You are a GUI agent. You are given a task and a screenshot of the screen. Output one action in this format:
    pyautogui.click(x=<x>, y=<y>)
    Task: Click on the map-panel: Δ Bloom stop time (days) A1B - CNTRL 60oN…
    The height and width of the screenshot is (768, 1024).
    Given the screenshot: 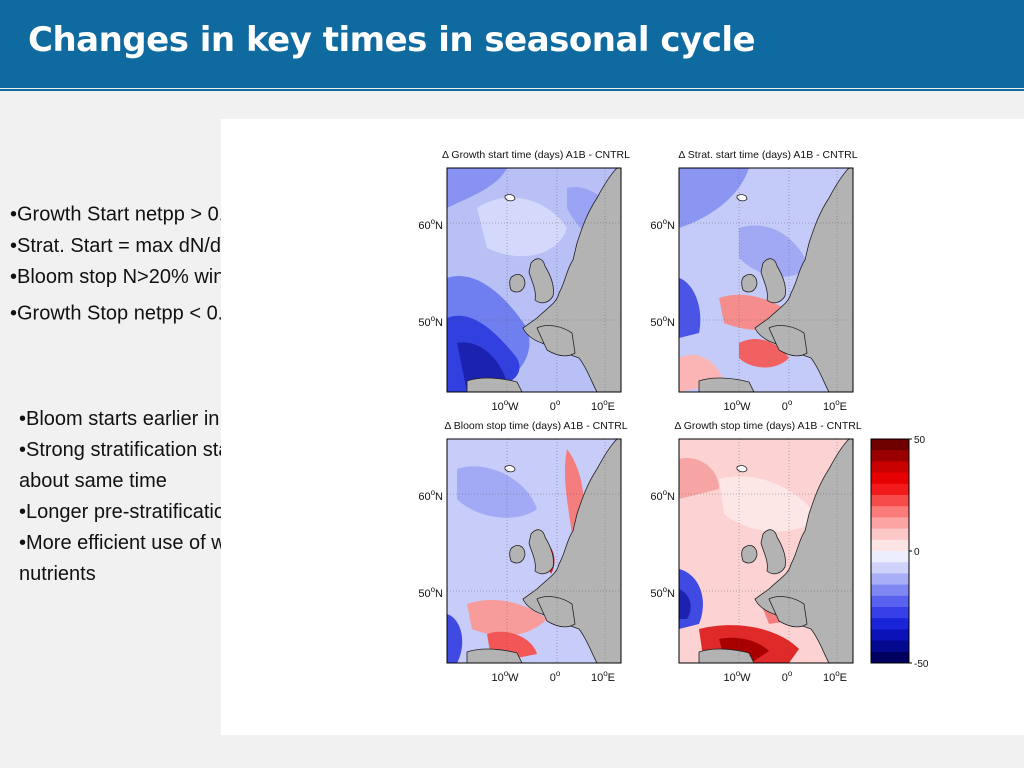 What is the action you would take?
    pyautogui.click(x=522, y=552)
    